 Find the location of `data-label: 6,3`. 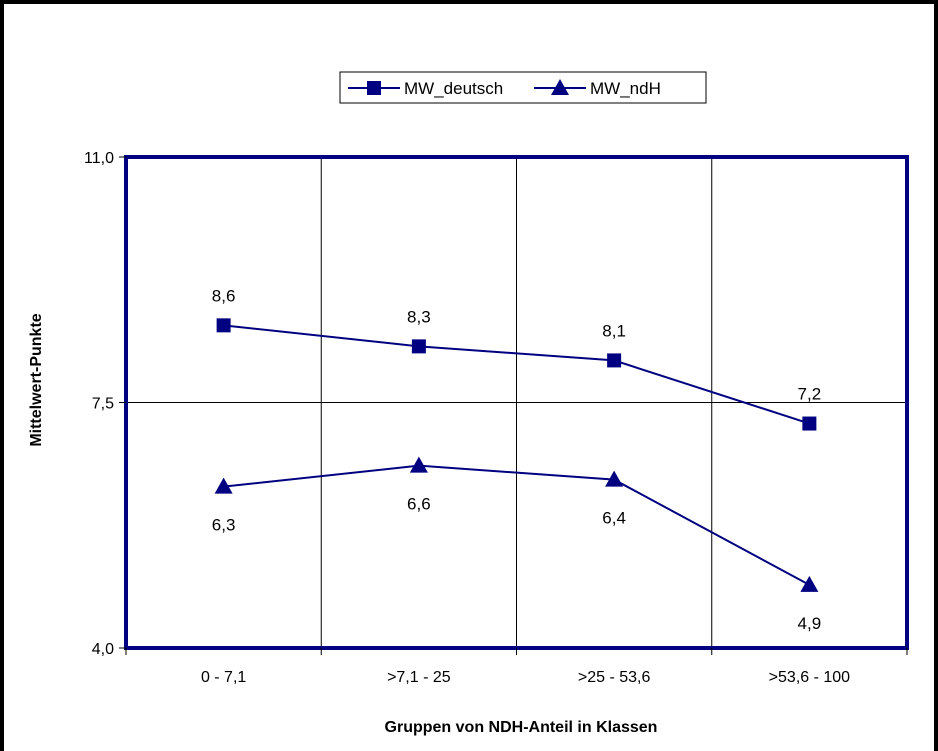

data-label: 6,3 is located at coordinates (224, 525).